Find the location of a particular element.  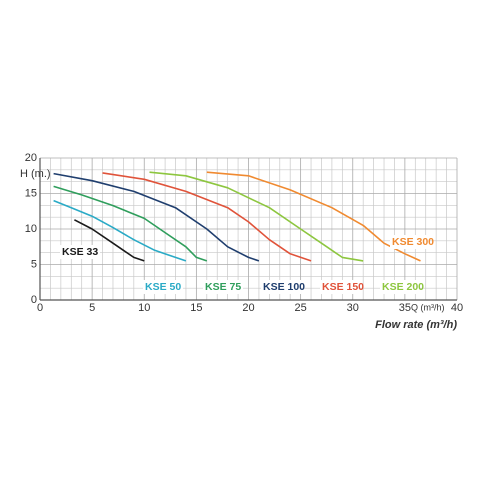

x-tick-label: 25 is located at coordinates (301, 308).